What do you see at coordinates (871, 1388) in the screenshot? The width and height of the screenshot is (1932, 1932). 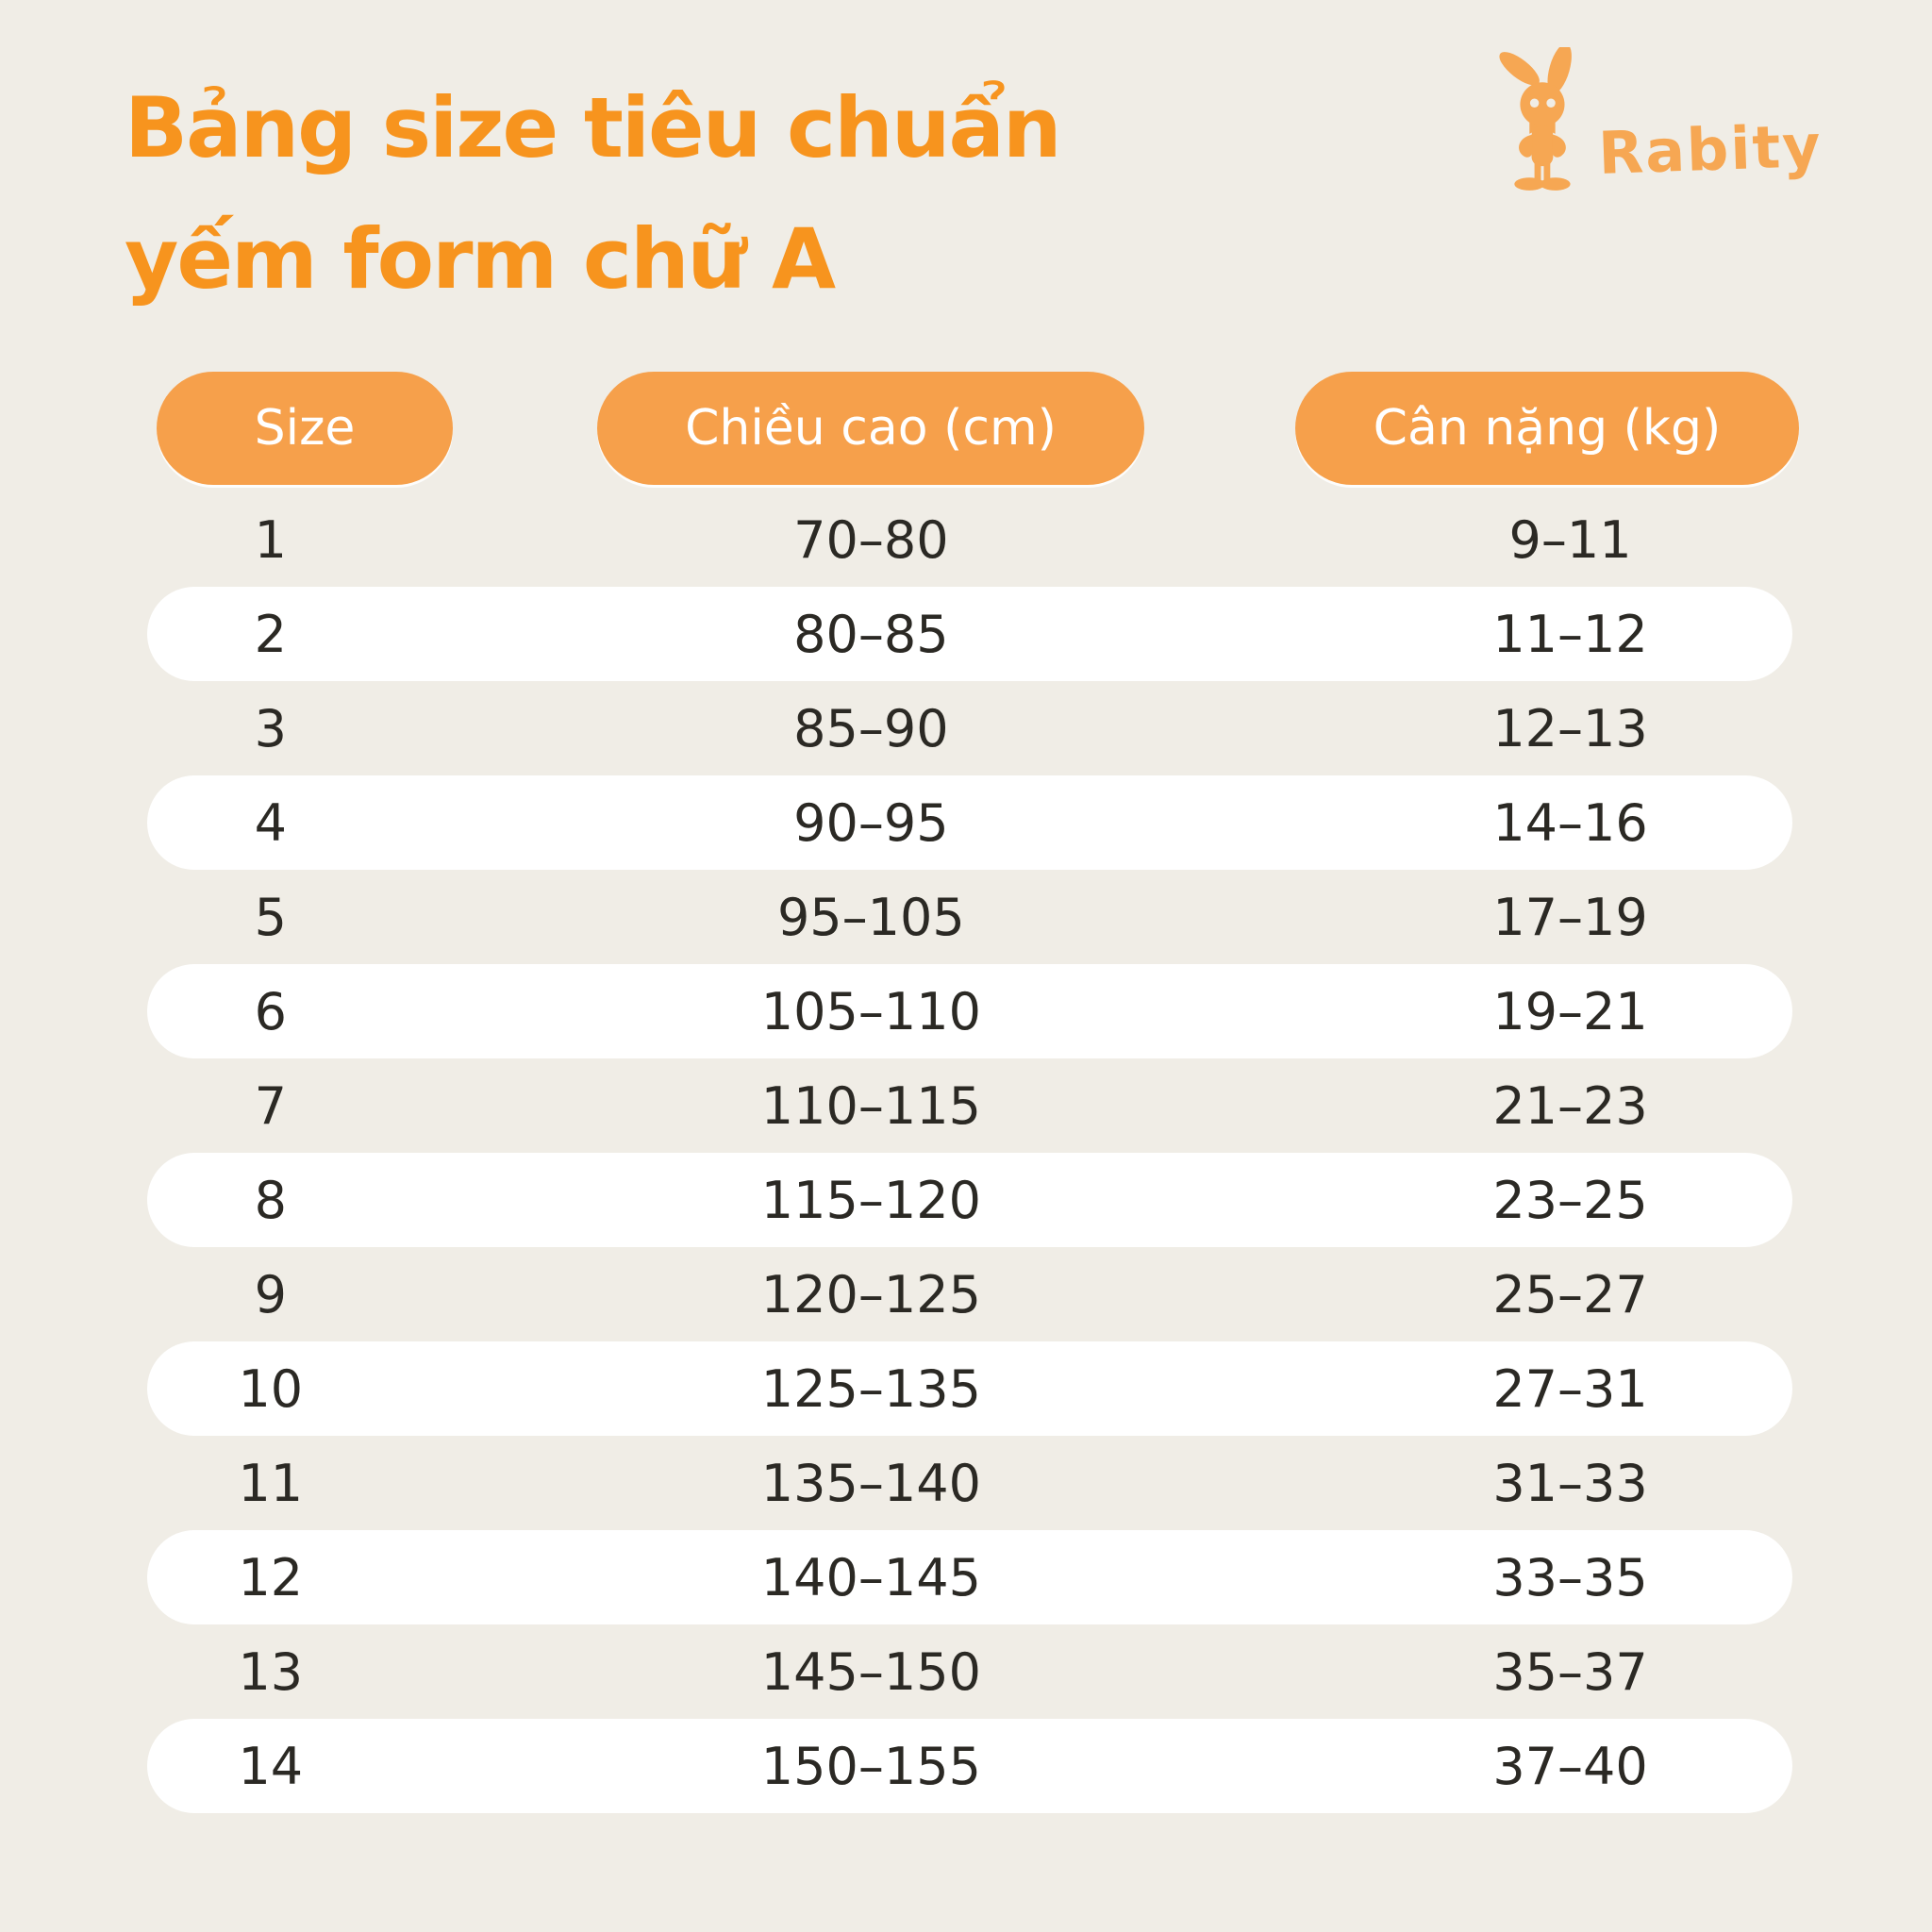 I see `cell-height: 125–135` at bounding box center [871, 1388].